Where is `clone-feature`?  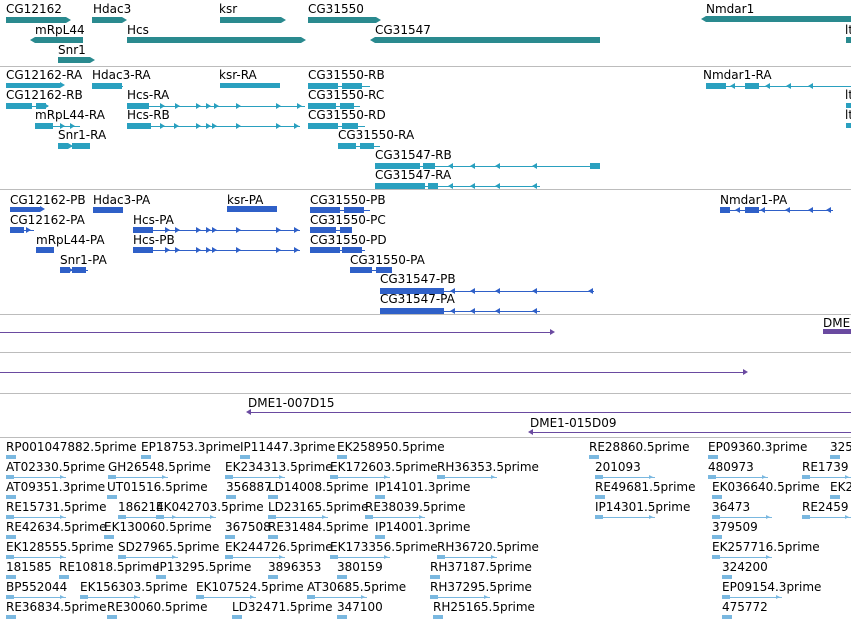 clone-feature is located at coordinates (837, 331).